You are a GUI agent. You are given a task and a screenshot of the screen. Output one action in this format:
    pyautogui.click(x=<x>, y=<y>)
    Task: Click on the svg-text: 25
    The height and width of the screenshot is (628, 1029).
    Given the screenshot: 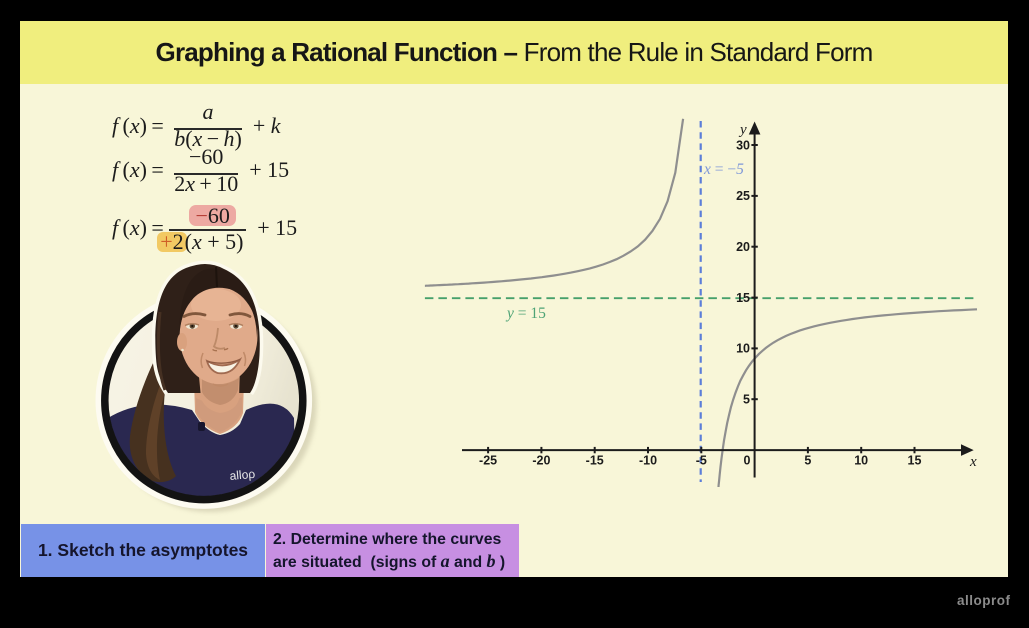 What is the action you would take?
    pyautogui.click(x=743, y=196)
    